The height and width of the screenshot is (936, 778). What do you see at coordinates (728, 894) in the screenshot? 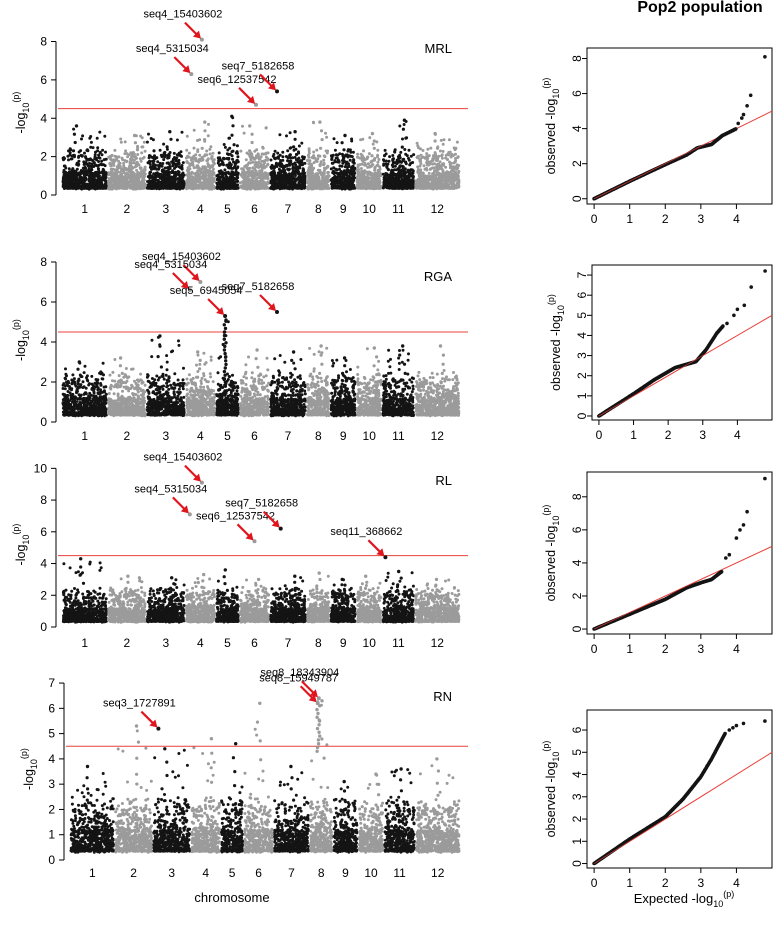
I see `qq-xlabel-sup: (p)` at bounding box center [728, 894].